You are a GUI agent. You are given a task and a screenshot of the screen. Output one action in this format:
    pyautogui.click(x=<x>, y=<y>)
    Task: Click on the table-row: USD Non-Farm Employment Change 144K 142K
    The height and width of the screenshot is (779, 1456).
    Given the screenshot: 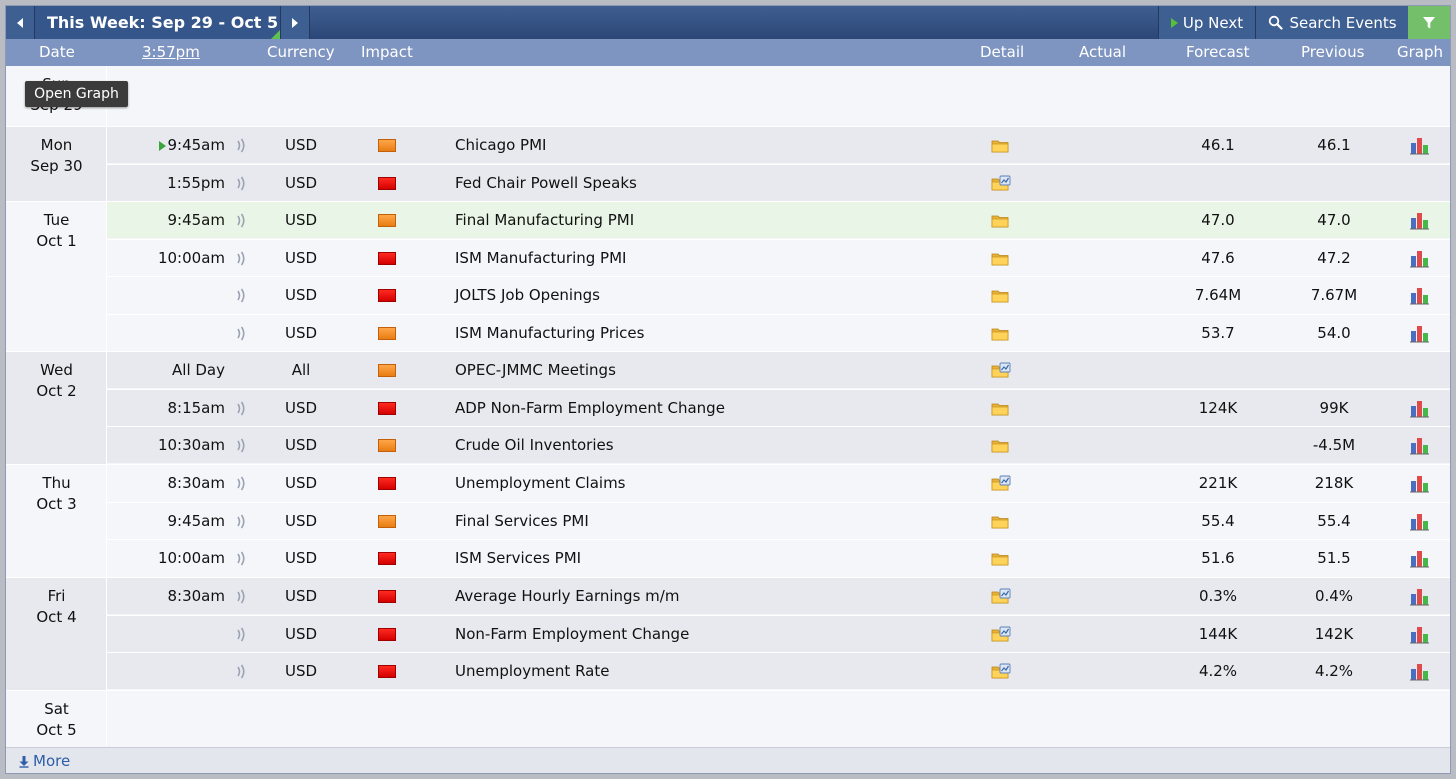 What is the action you would take?
    pyautogui.click(x=728, y=633)
    